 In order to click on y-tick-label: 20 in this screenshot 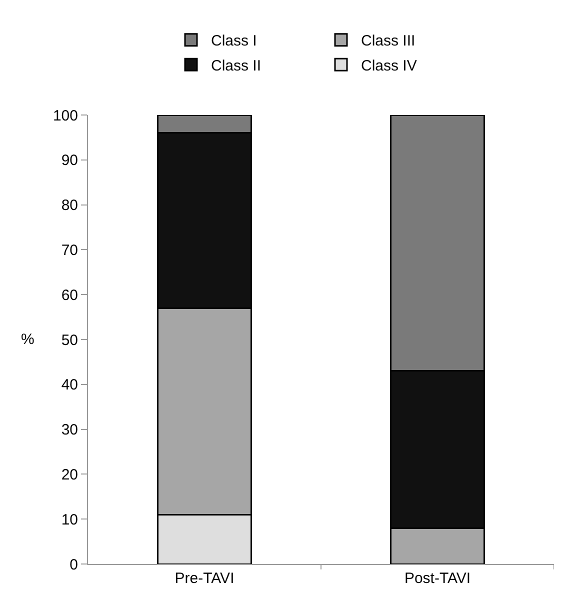, I will do `click(69, 475)`.